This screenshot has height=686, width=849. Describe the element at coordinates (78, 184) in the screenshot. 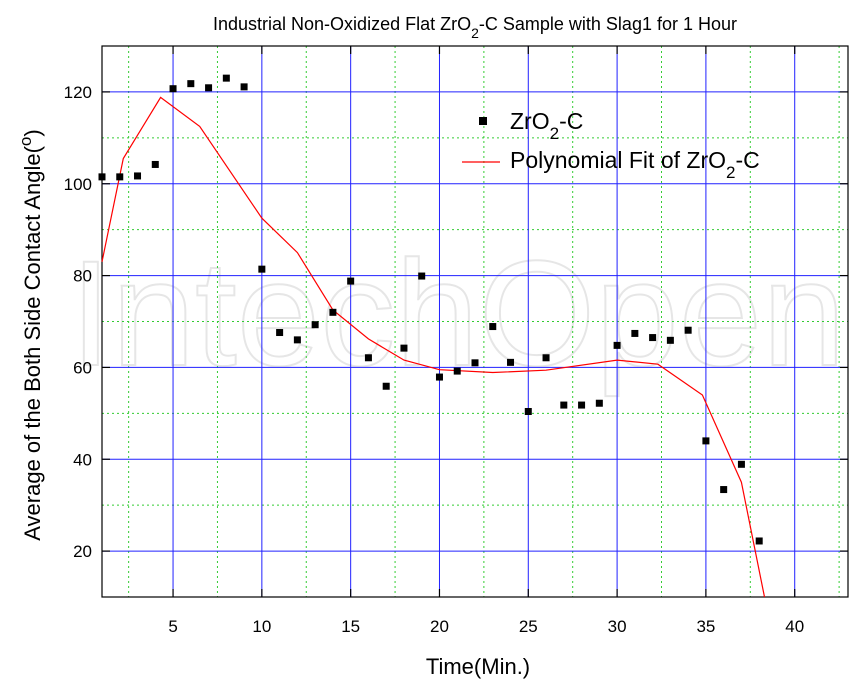

I see `y-tick-label: 100` at that location.